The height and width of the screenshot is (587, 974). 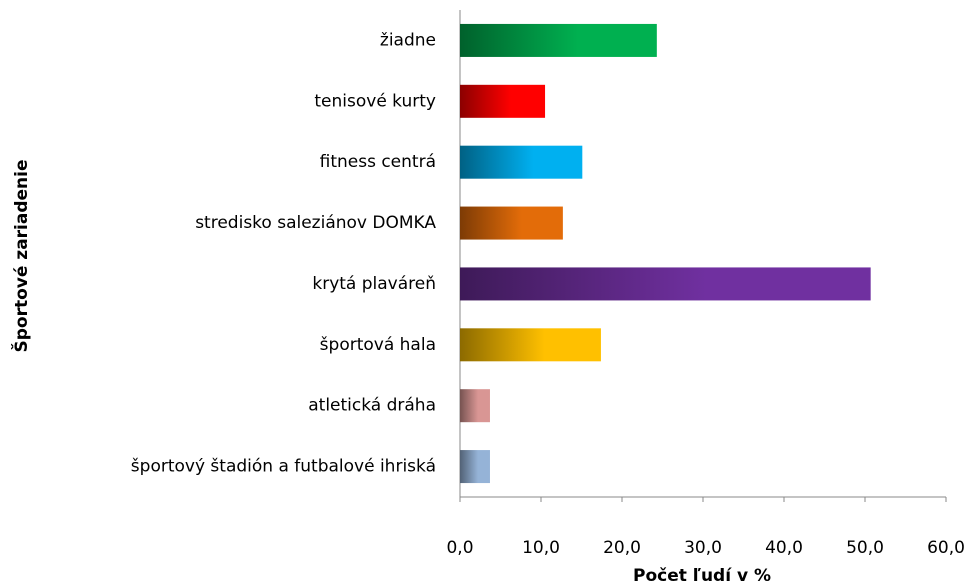 I want to click on x-tick-label: 50,0, so click(x=865, y=548).